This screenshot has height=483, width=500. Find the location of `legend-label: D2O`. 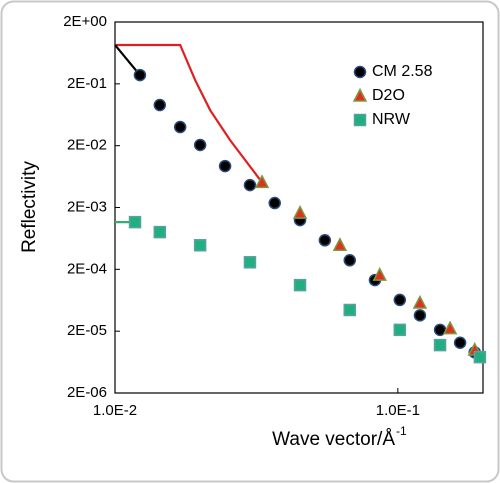

legend-label: D2O is located at coordinates (388, 95).